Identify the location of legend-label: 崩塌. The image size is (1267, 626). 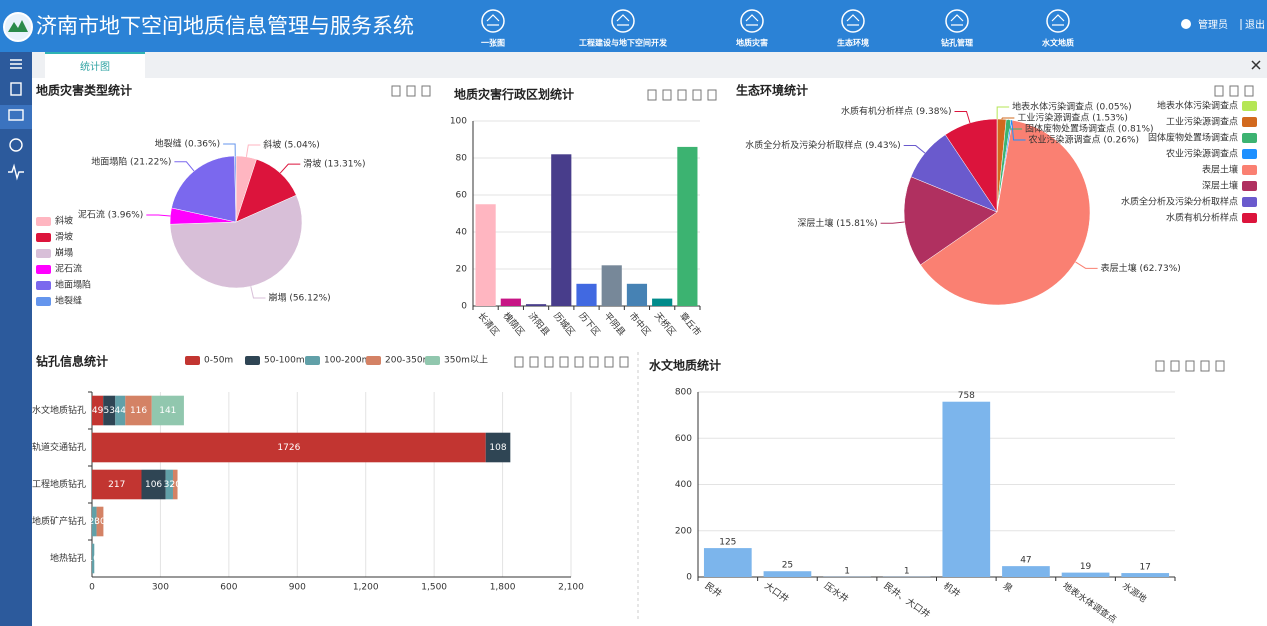
(64, 253).